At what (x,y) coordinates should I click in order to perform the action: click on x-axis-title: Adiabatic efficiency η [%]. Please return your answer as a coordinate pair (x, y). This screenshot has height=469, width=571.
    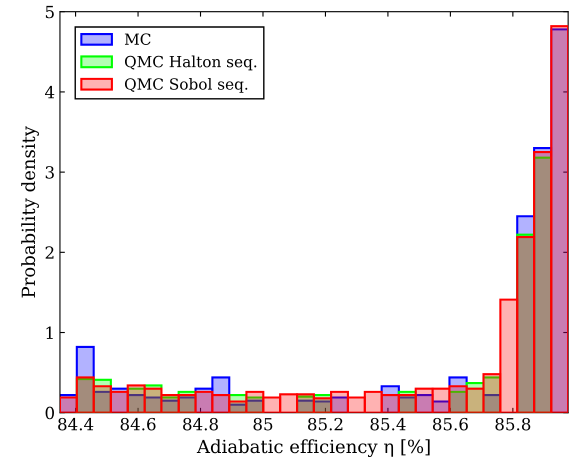
    Looking at the image, I should click on (313, 448).